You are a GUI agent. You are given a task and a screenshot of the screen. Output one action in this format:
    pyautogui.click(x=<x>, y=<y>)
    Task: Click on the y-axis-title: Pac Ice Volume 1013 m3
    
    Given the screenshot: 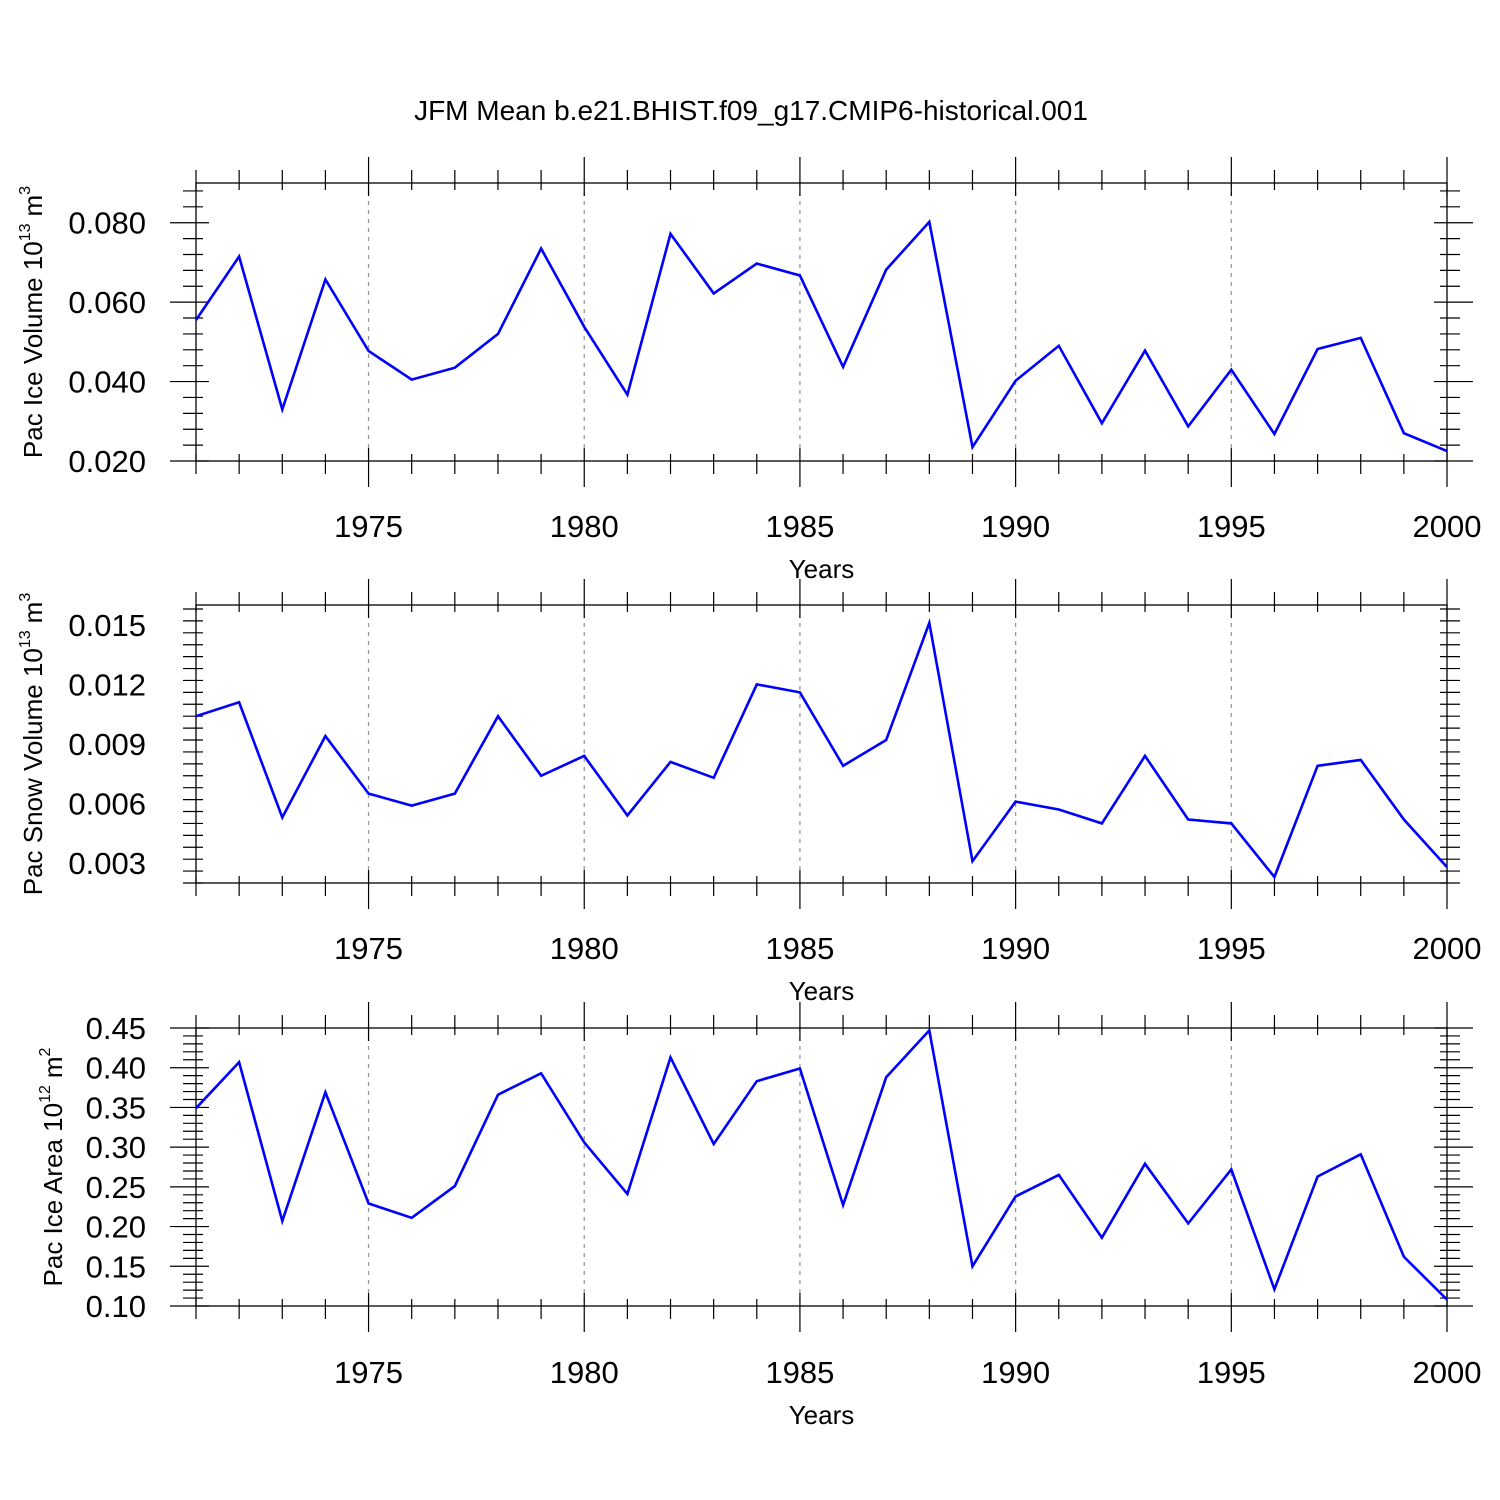 What is the action you would take?
    pyautogui.click(x=32, y=322)
    